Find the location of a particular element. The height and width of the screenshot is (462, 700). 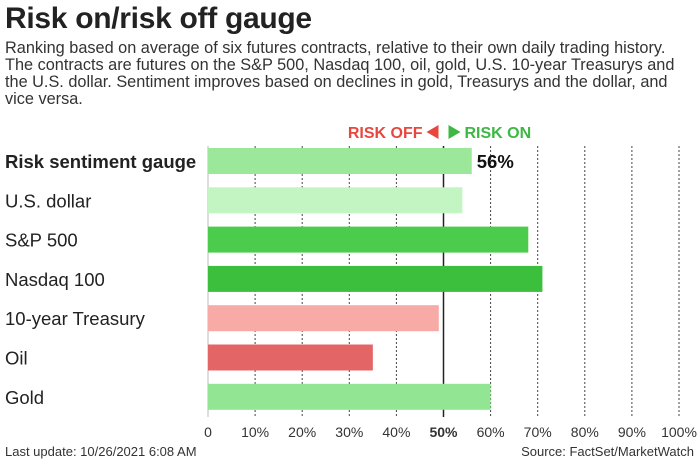

tick-label: 20% is located at coordinates (302, 432).